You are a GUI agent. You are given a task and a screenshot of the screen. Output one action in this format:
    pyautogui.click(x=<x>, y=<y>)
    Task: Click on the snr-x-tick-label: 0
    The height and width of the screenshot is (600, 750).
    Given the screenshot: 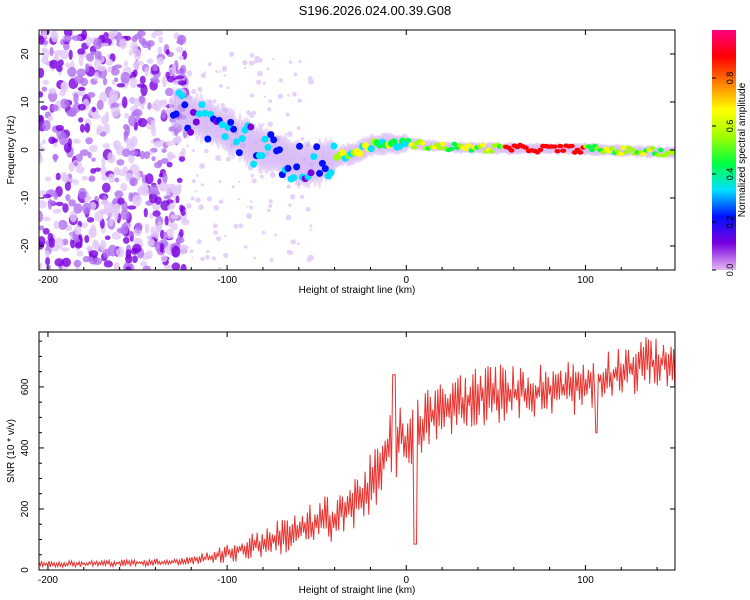 What is the action you would take?
    pyautogui.click(x=406, y=580)
    